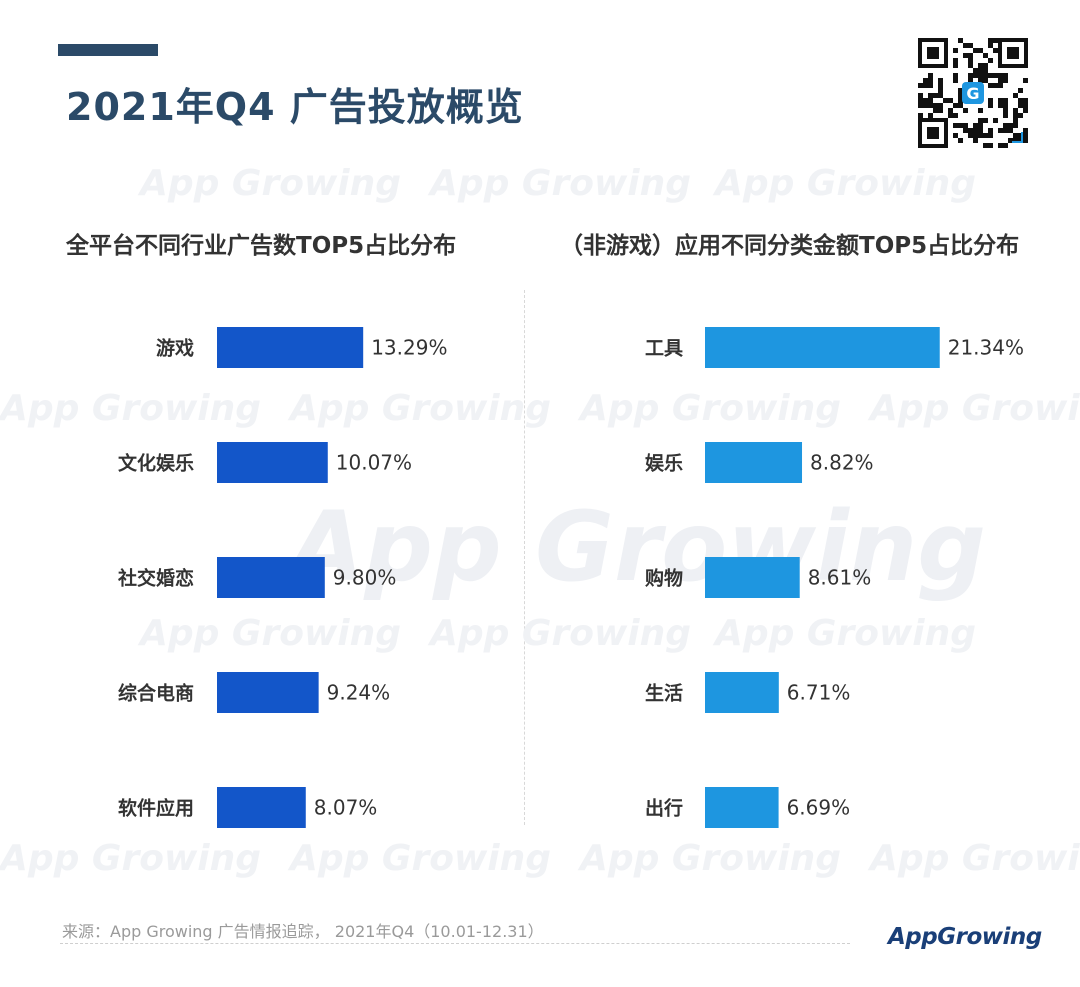  I want to click on value-label: 8.07%, so click(346, 808).